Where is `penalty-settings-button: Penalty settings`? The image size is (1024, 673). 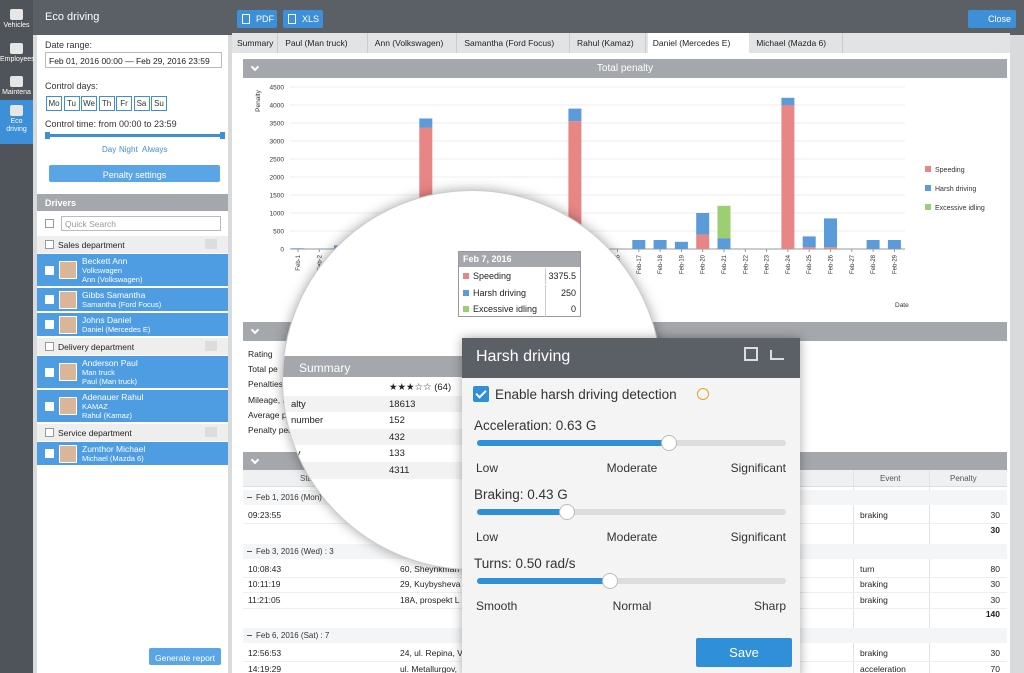 penalty-settings-button: Penalty settings is located at coordinates (134, 173).